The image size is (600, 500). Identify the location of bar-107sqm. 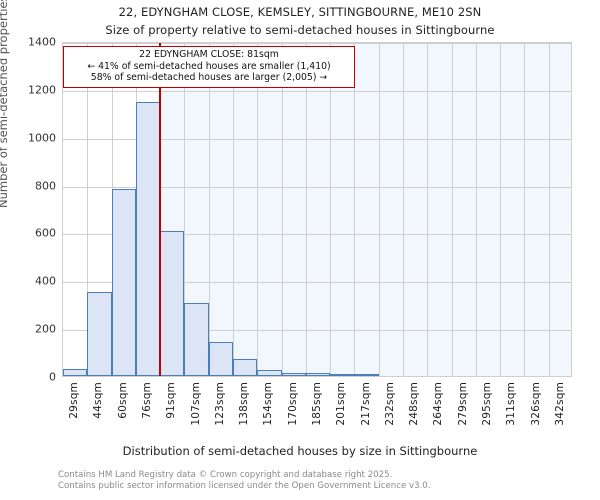
(196, 339).